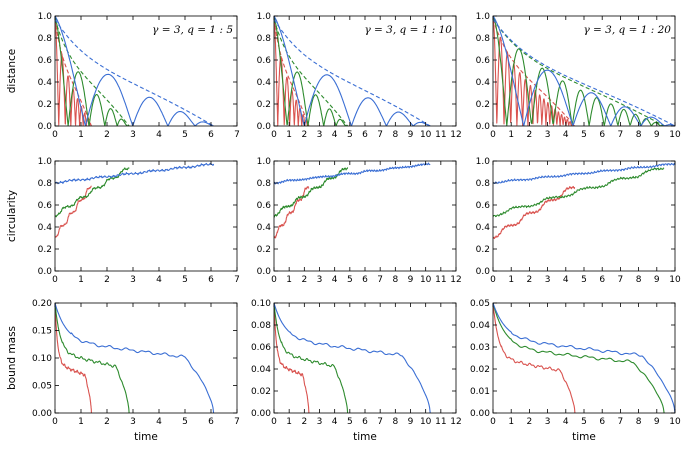 Image resolution: width=690 pixels, height=460 pixels. I want to click on panel-annotation: γ = 3, q = 1 : 20, so click(627, 30).